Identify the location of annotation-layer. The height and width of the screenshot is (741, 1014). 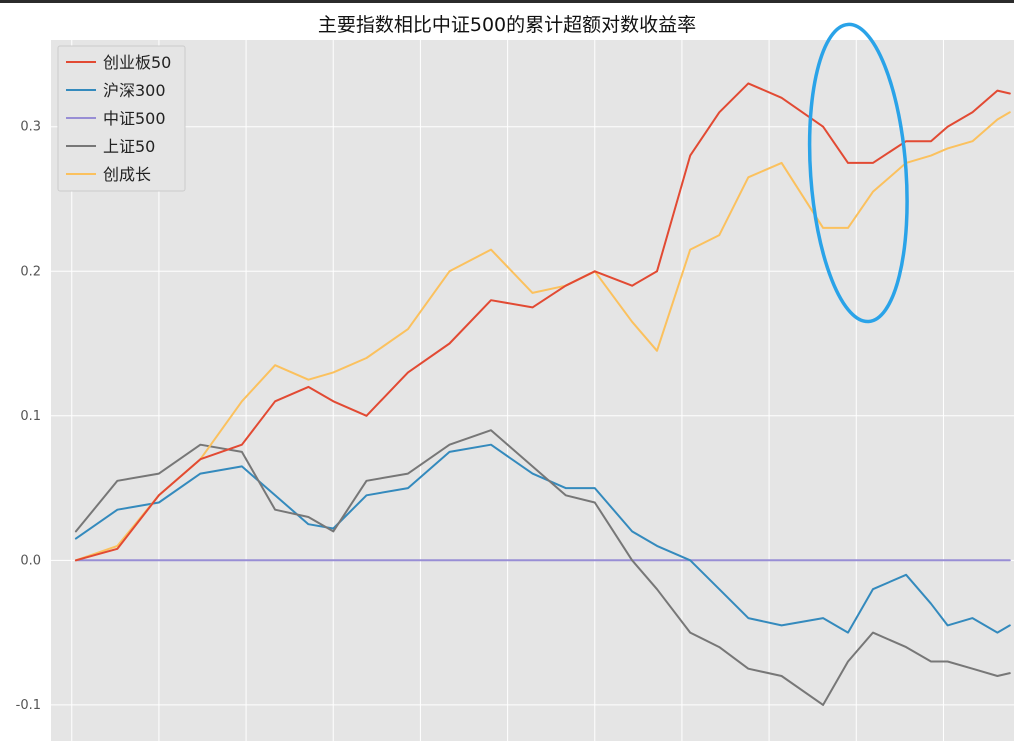
(858, 173).